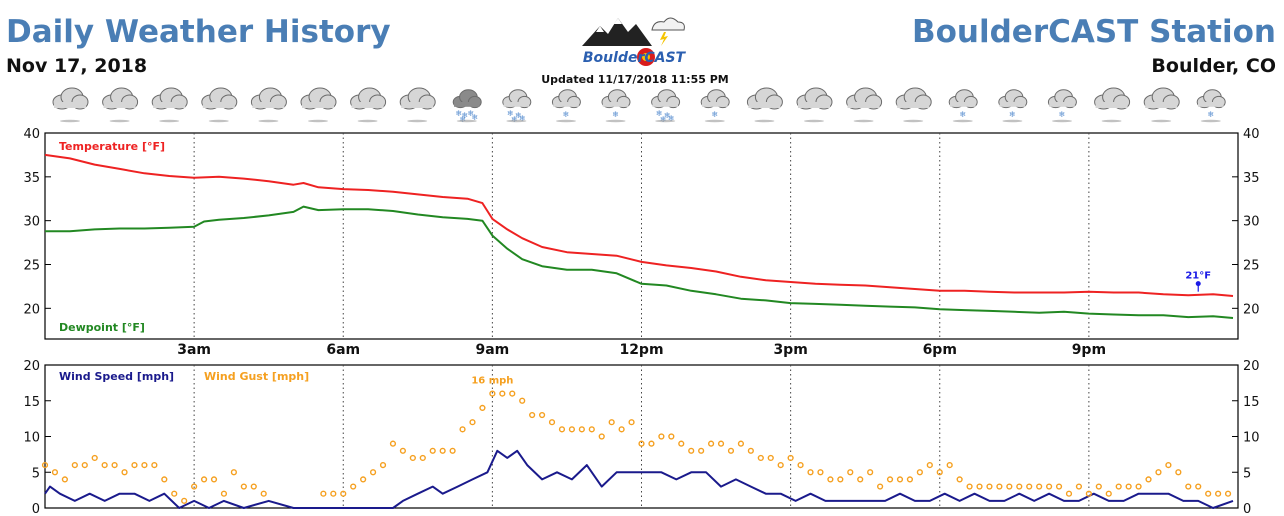  I want to click on logo-text: BoulderCAST, so click(635, 58).